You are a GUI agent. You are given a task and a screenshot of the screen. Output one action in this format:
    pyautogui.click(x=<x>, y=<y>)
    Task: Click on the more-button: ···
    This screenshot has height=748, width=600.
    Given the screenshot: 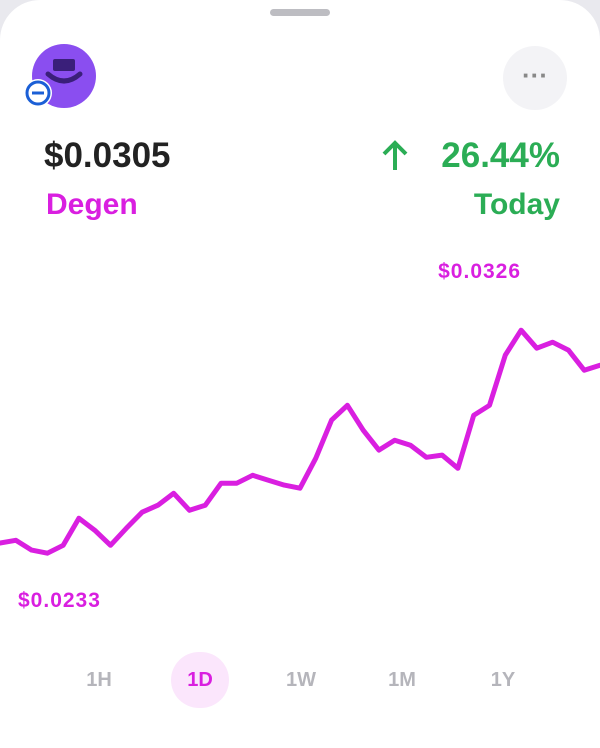 What is the action you would take?
    pyautogui.click(x=535, y=78)
    